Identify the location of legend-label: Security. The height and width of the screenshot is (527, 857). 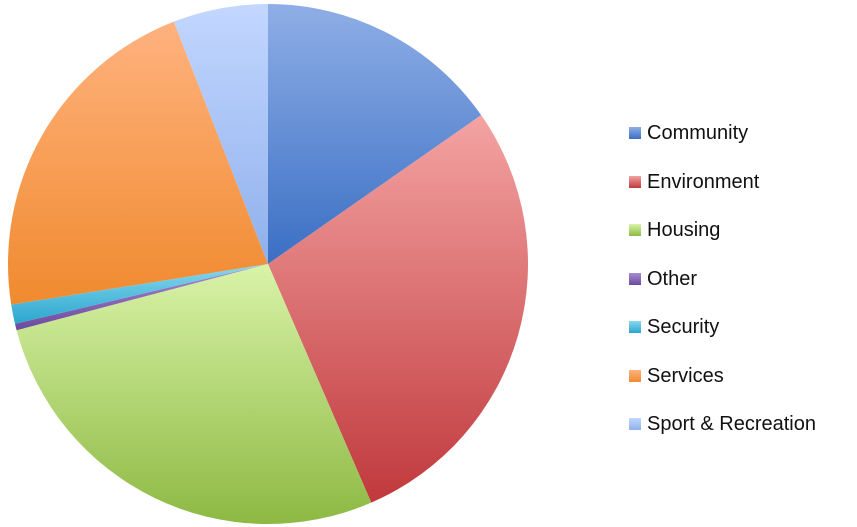
(683, 327).